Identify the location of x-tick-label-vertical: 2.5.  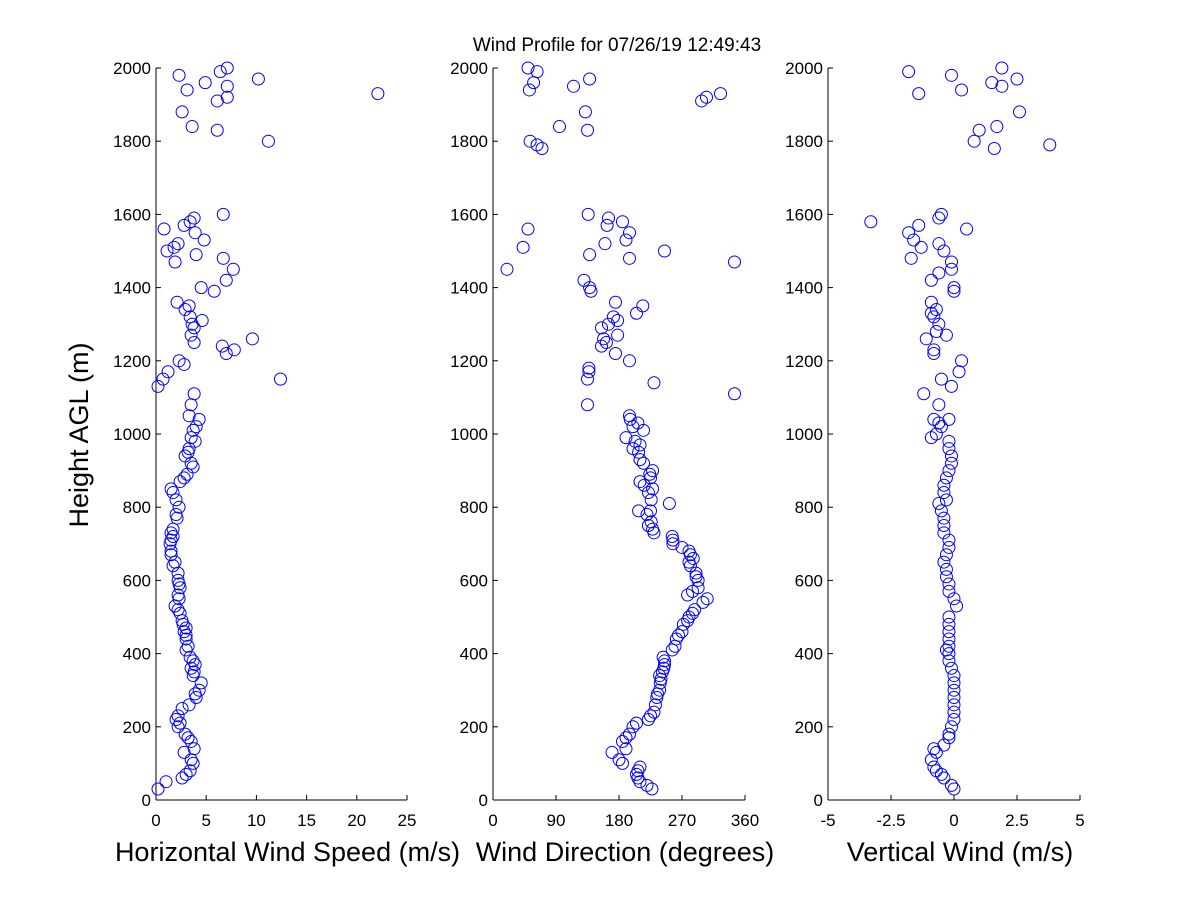
(1017, 820).